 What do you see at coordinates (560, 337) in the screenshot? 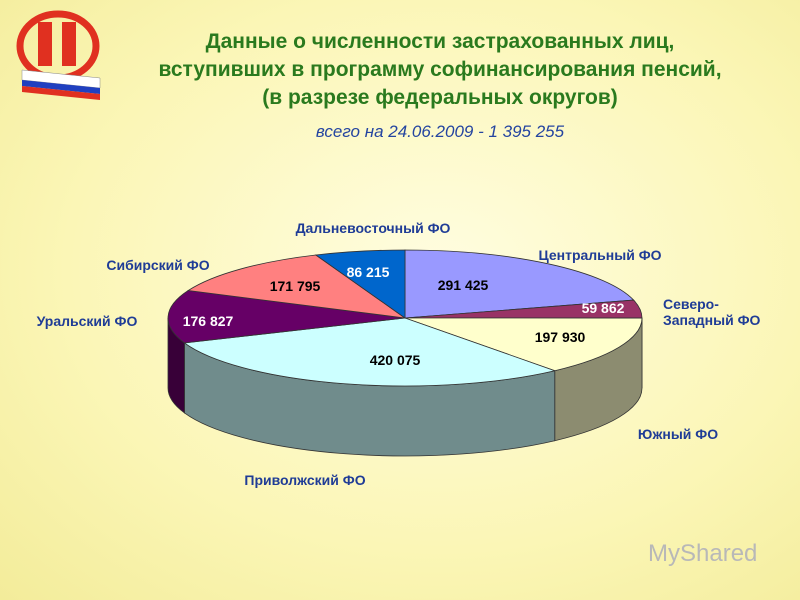
I see `value-label: 197 930` at bounding box center [560, 337].